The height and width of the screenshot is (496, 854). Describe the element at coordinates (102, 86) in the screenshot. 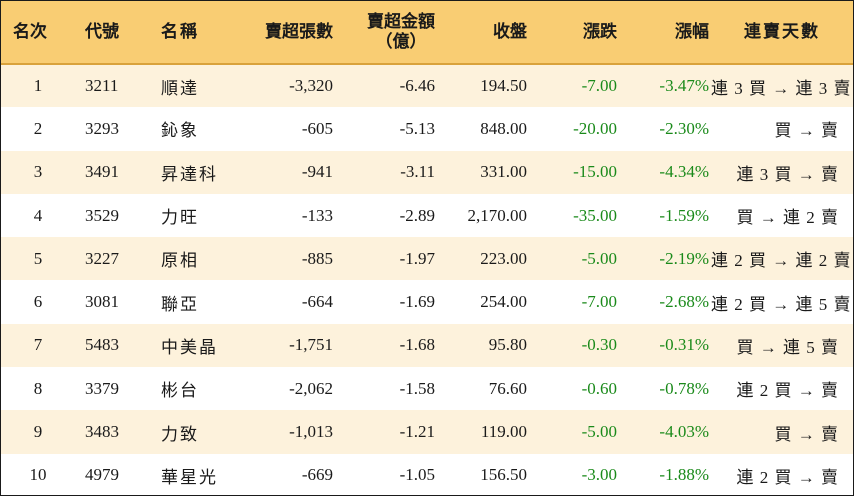

I see `cell-code: 3211` at that location.